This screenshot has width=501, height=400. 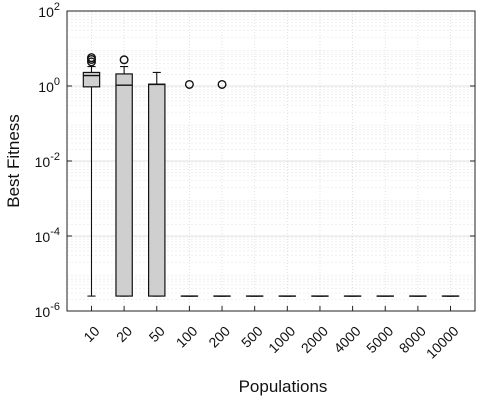 I want to click on y-tick-label: 10⁻⁴, so click(x=47, y=235).